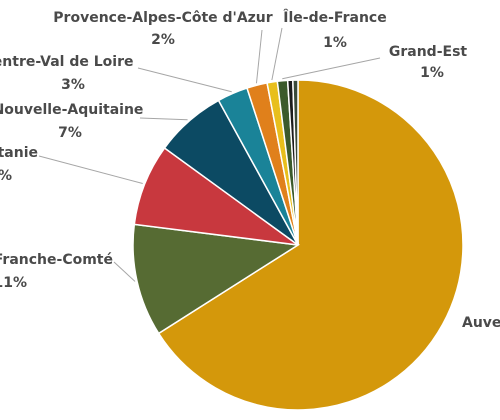 This screenshot has height=420, width=500. Describe the element at coordinates (13, 283) in the screenshot. I see `slice-value-label: 11%` at that location.